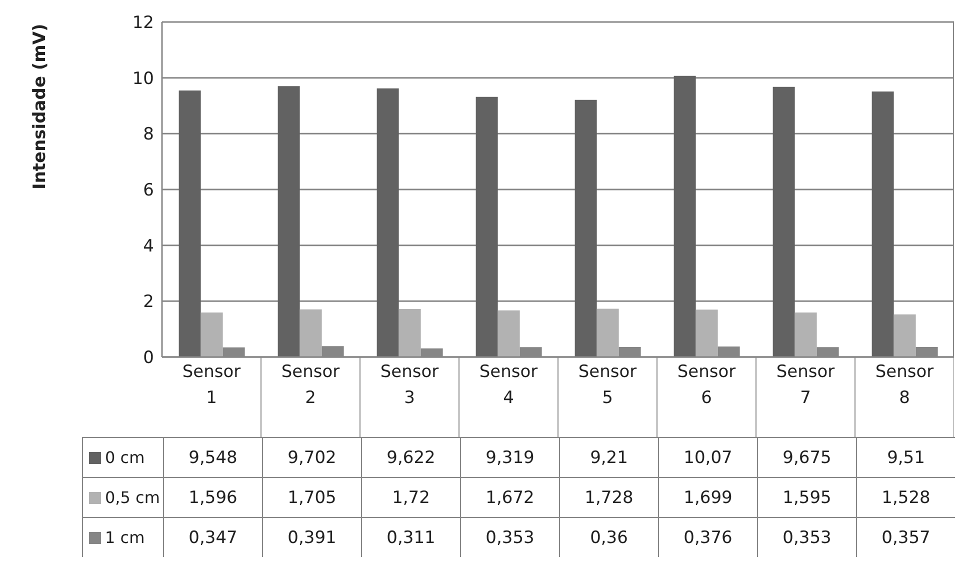 The image size is (962, 561). I want to click on data-label: 9,51, so click(905, 457).